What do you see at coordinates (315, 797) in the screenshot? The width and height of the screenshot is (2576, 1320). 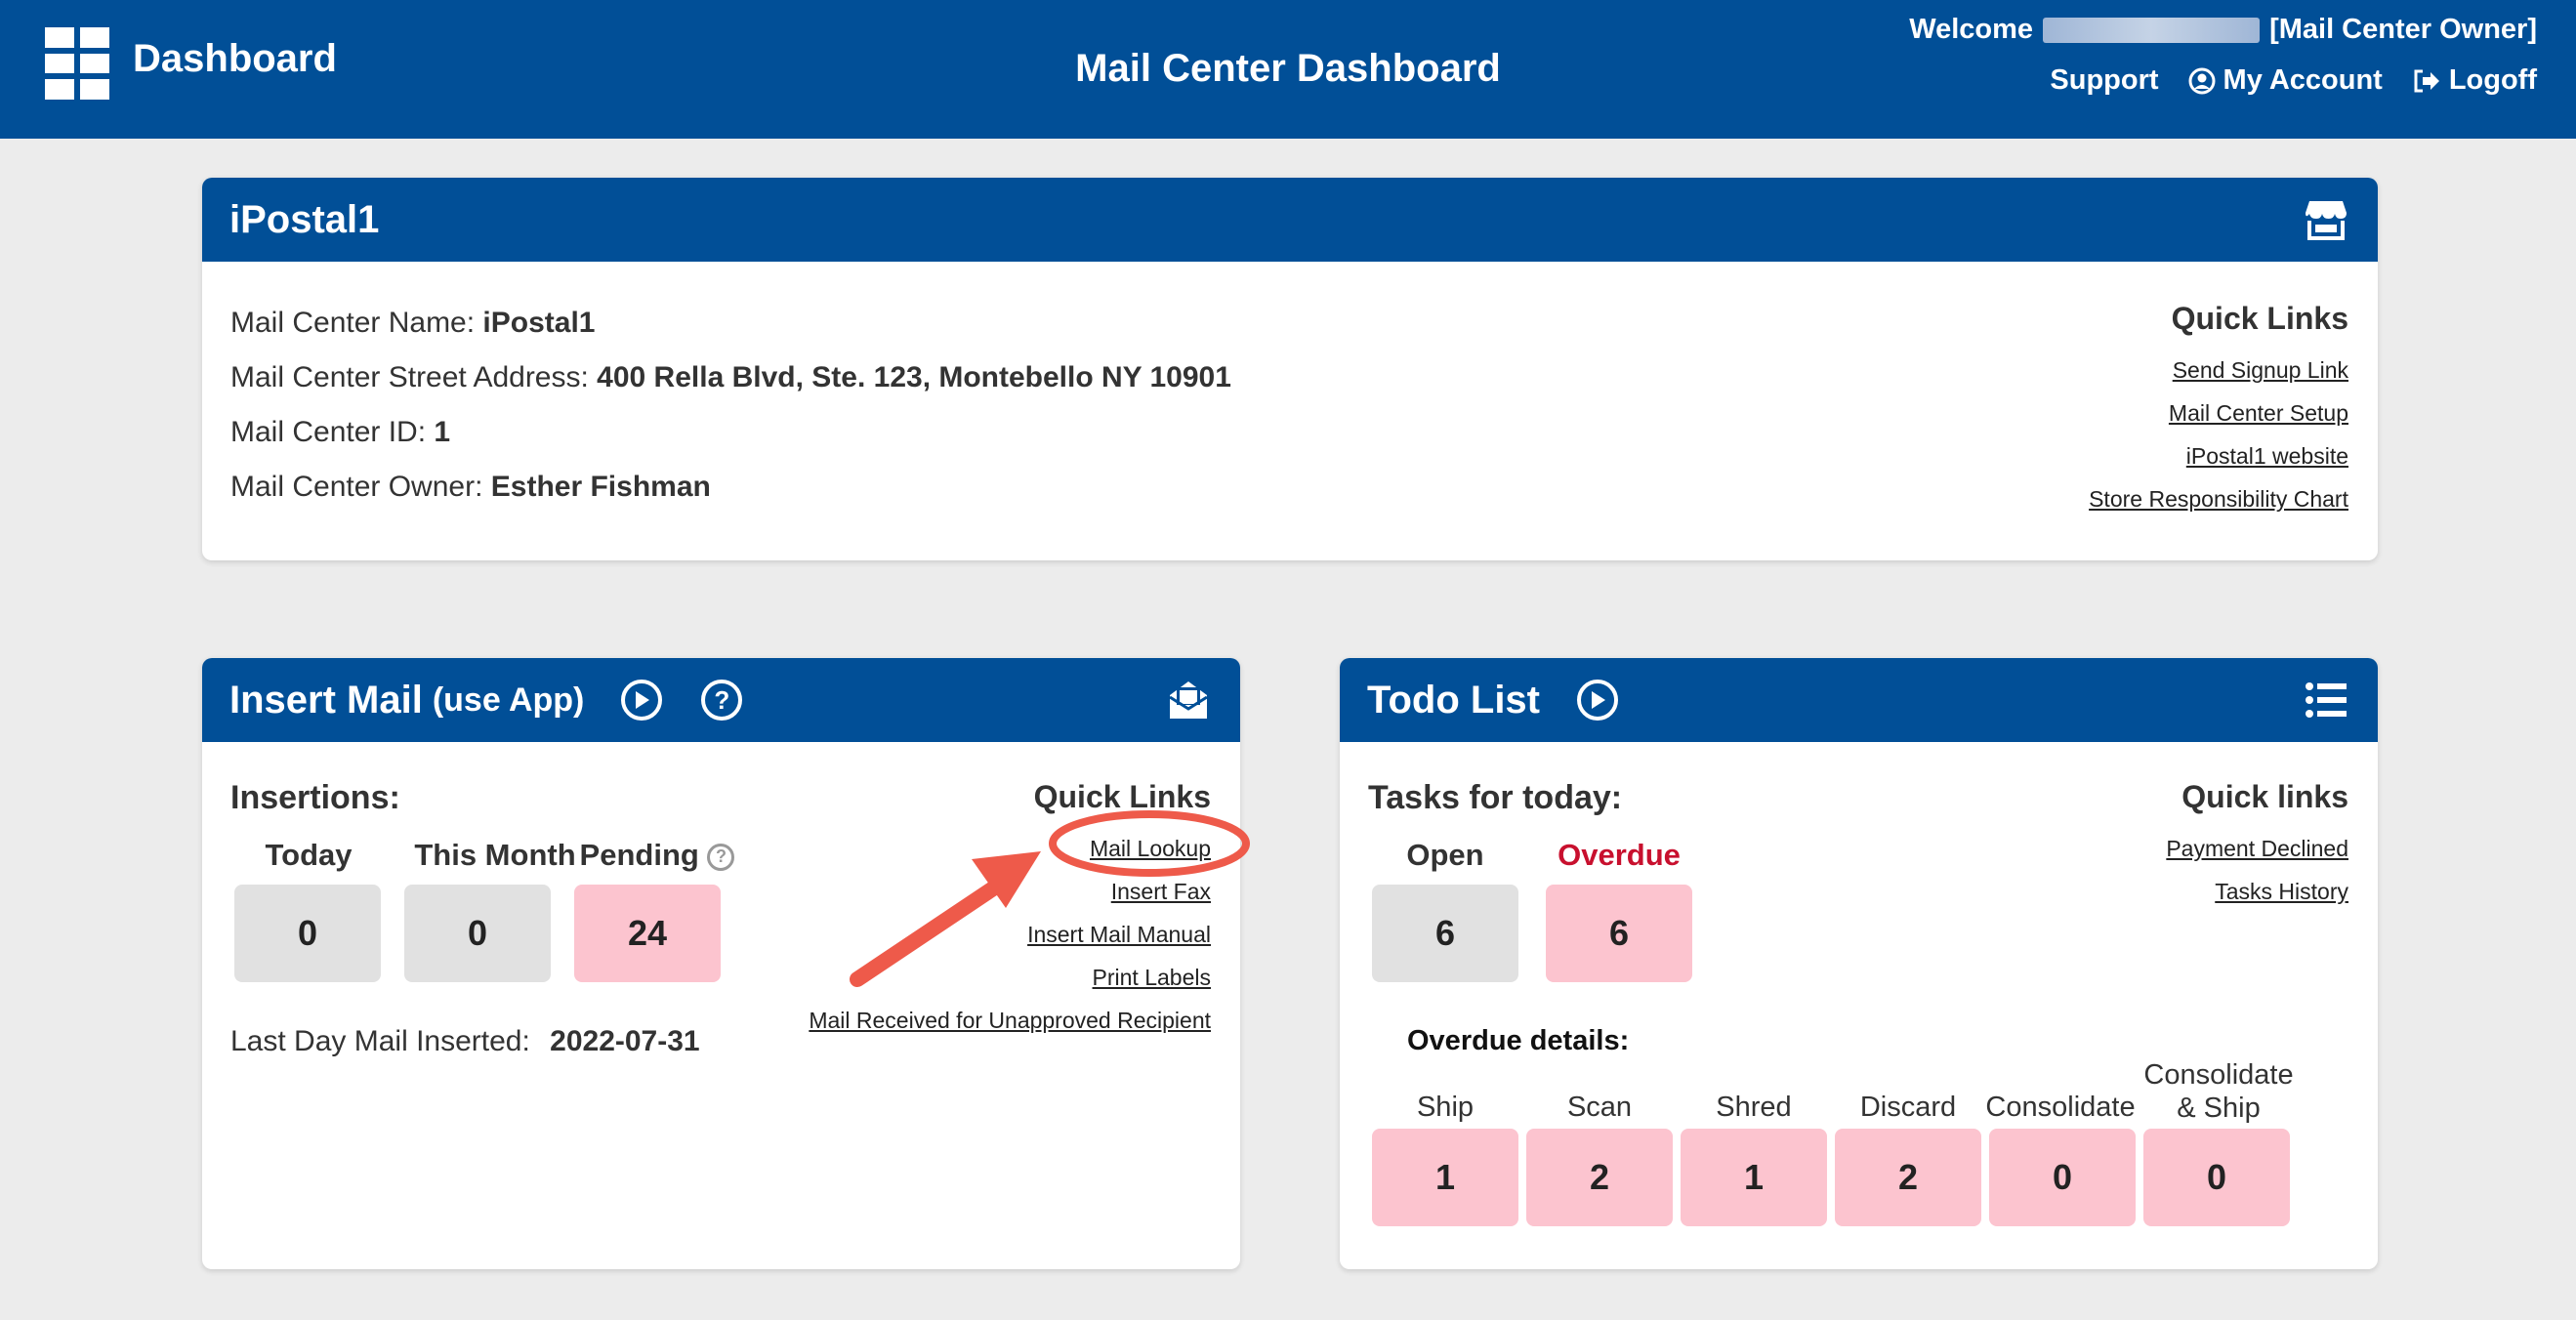 I see `insertions-label: Insertions:` at bounding box center [315, 797].